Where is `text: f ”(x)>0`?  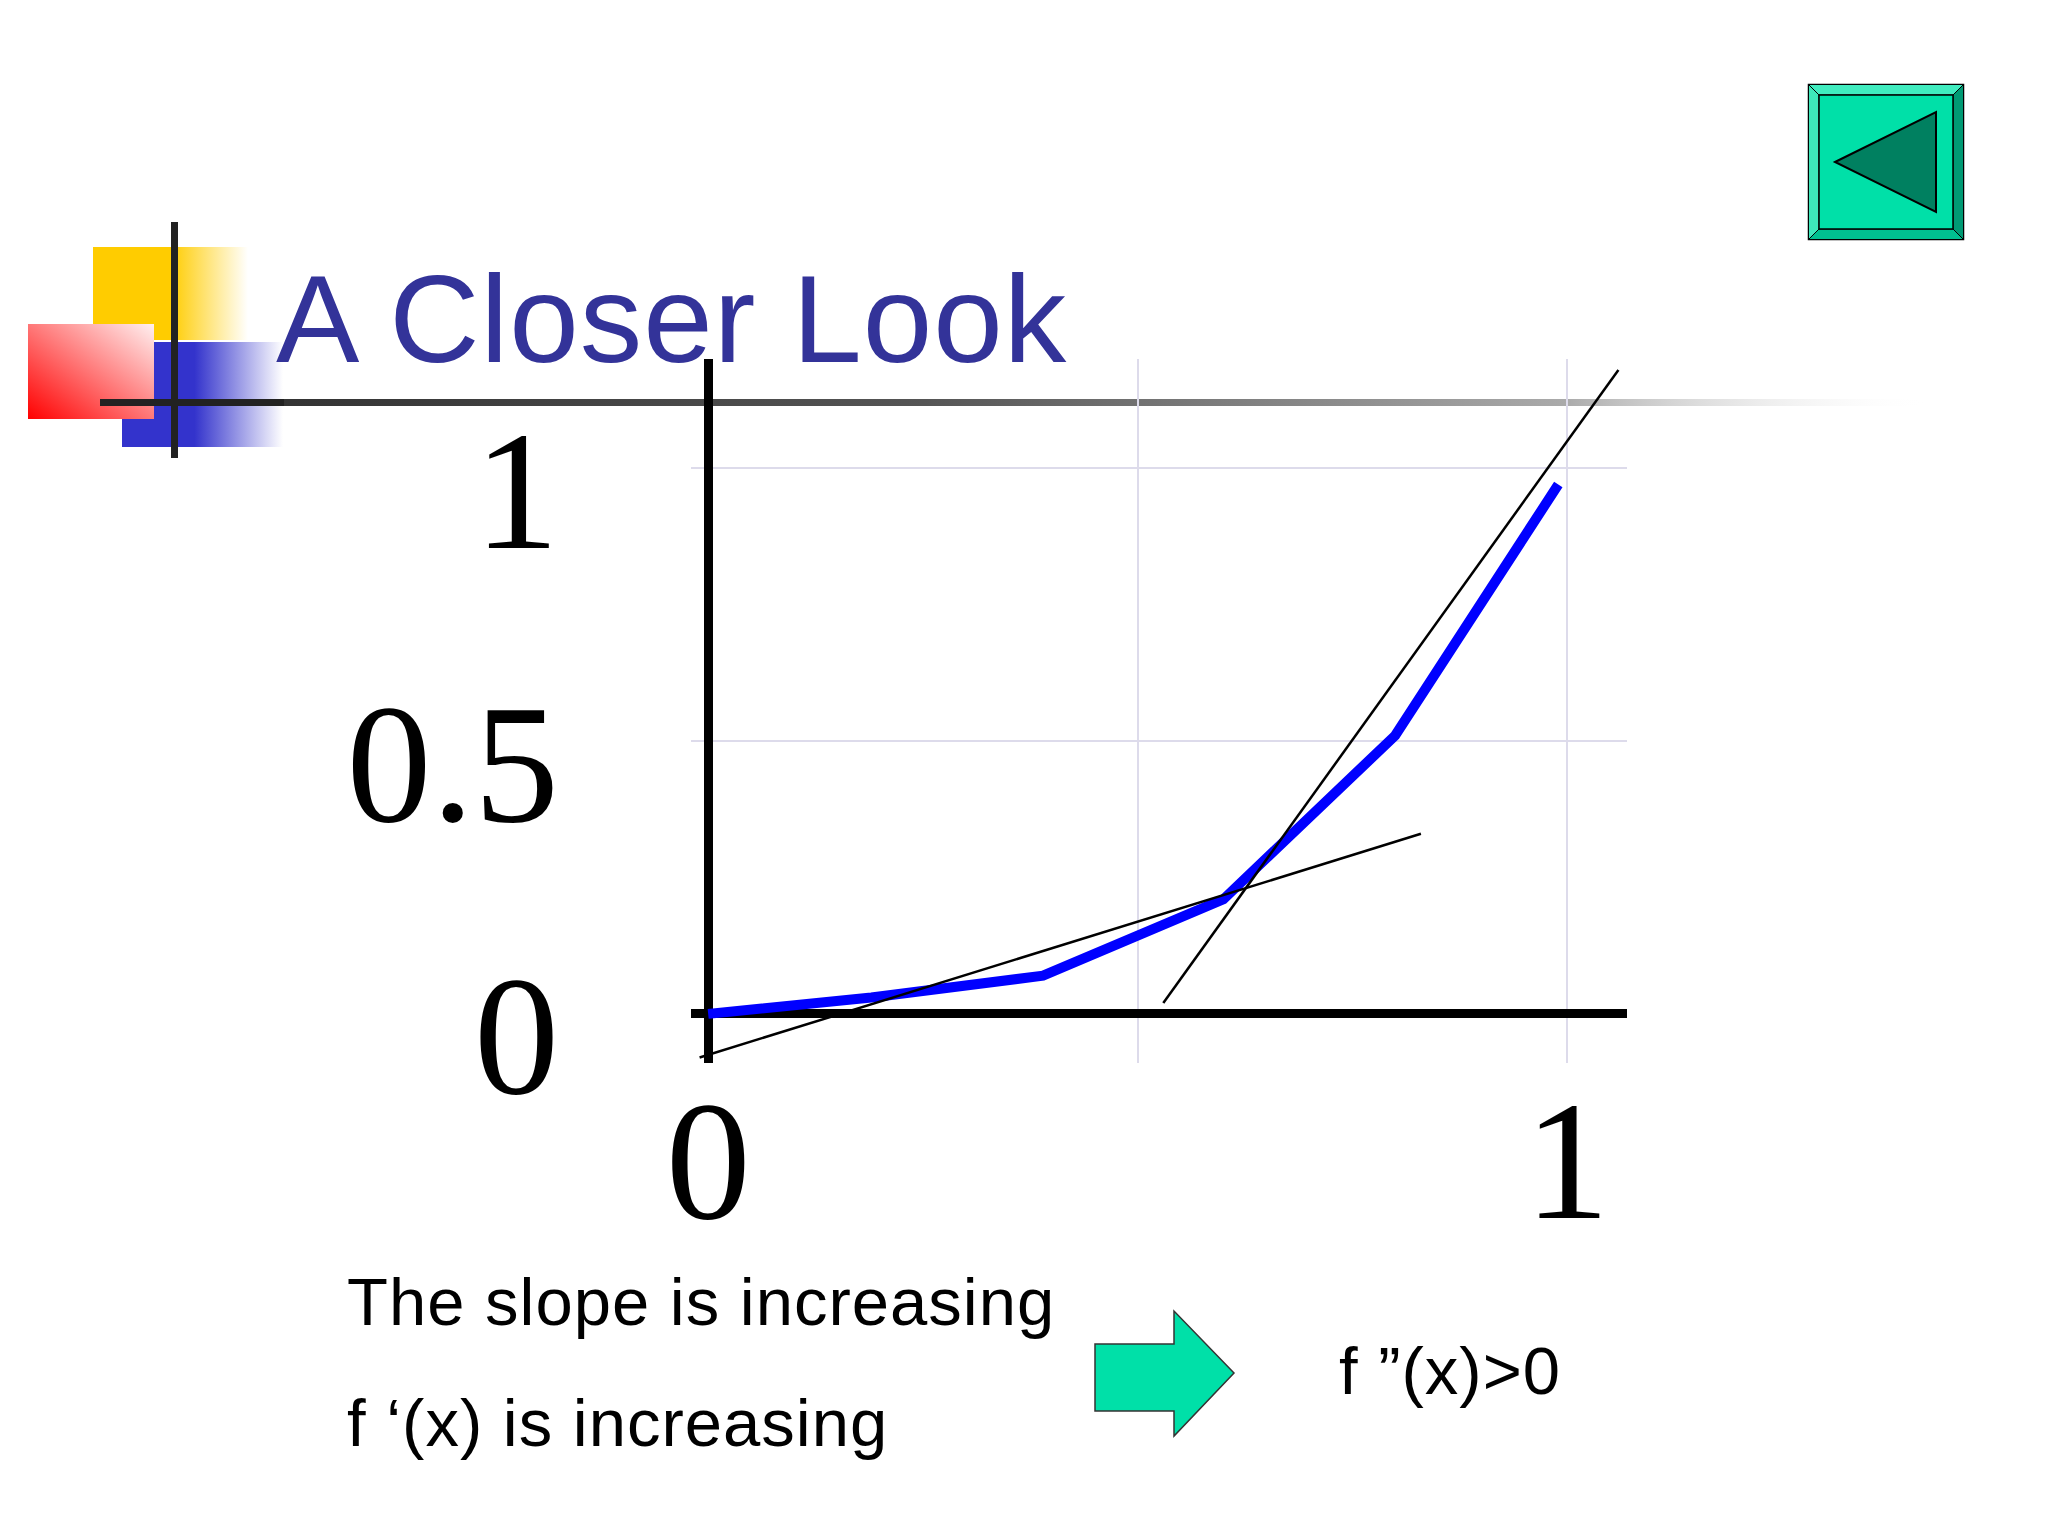 text: f ”(x)>0 is located at coordinates (1450, 1371).